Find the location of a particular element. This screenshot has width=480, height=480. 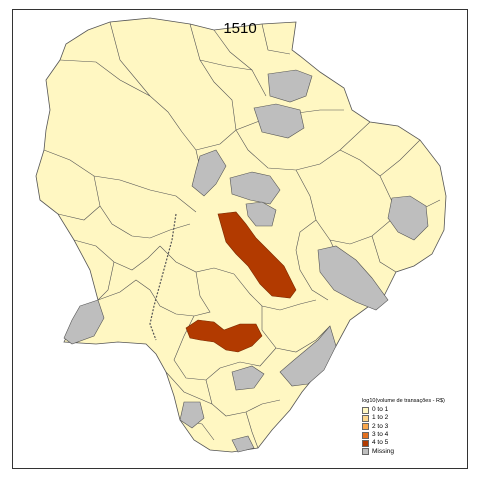

legend-item: 2 to 3 is located at coordinates (403, 427).